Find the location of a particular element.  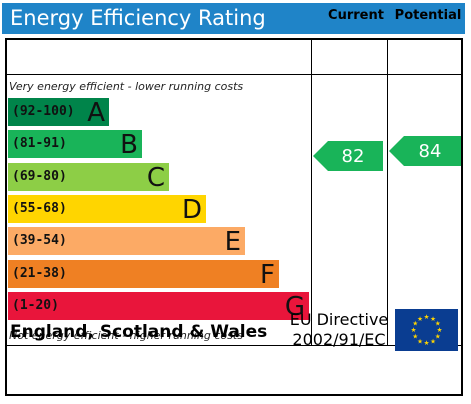

rating-band-a: (92-100) A is located at coordinates (58, 113).